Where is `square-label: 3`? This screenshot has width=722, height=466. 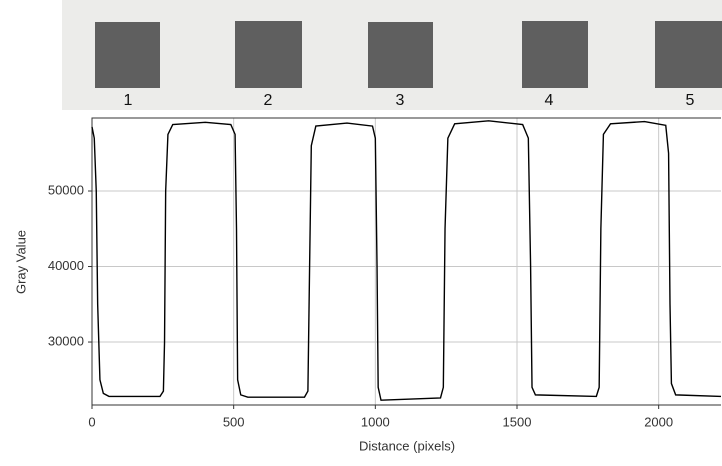 square-label: 3 is located at coordinates (400, 100).